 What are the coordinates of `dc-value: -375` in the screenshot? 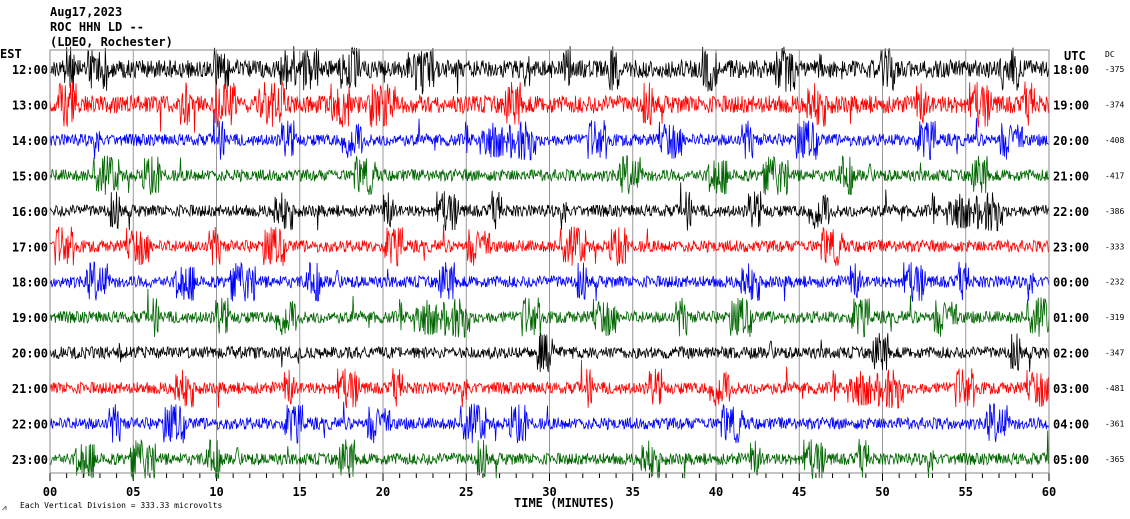 It's located at (1114, 69).